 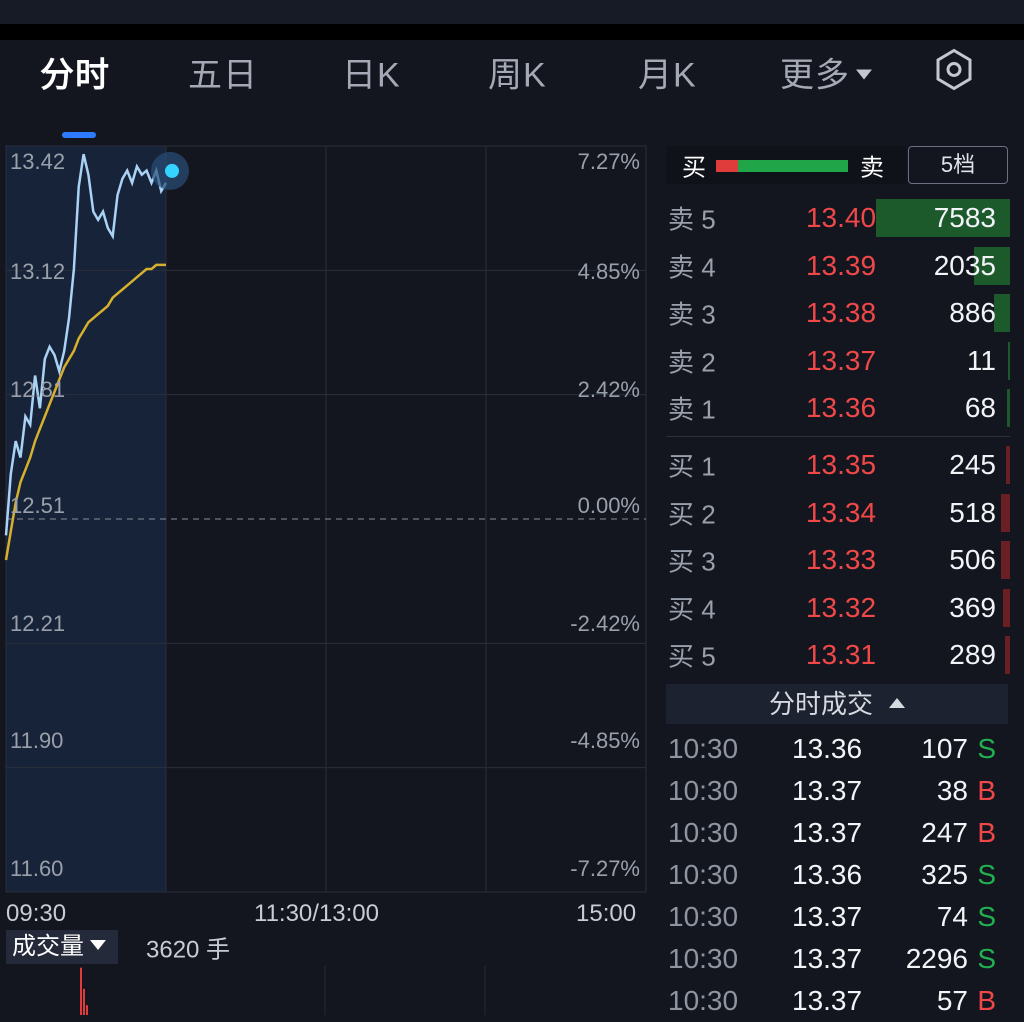 I want to click on ask-price: 13.40, so click(x=841, y=217).